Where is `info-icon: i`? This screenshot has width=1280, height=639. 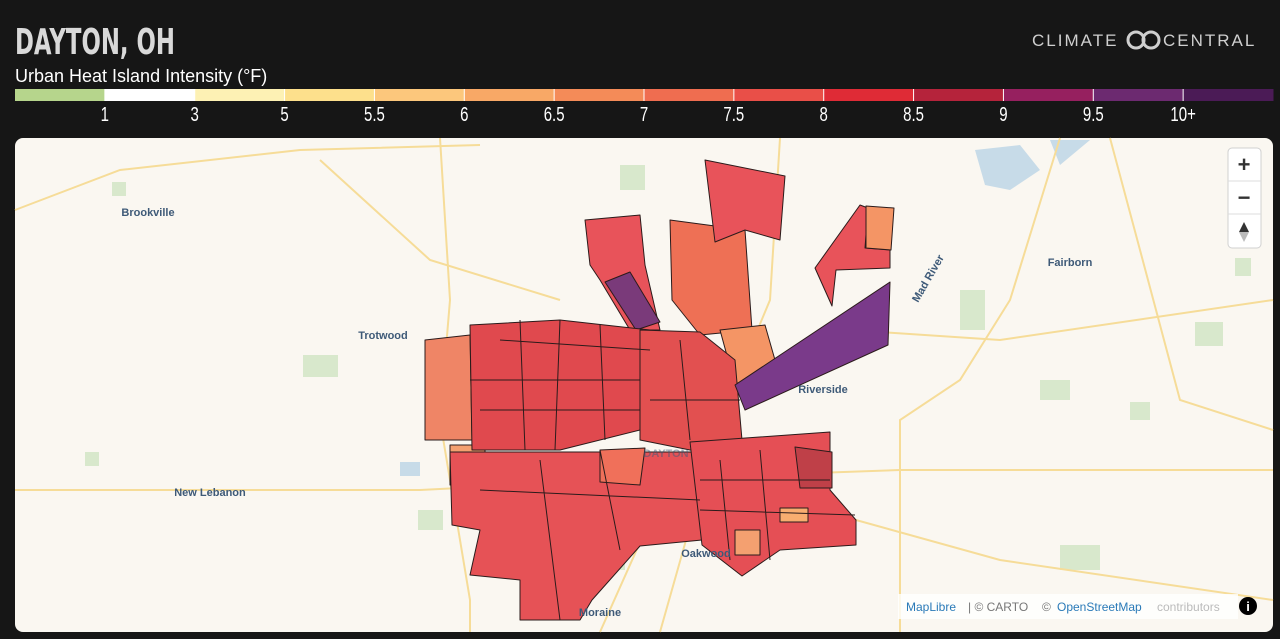
info-icon: i is located at coordinates (1248, 606).